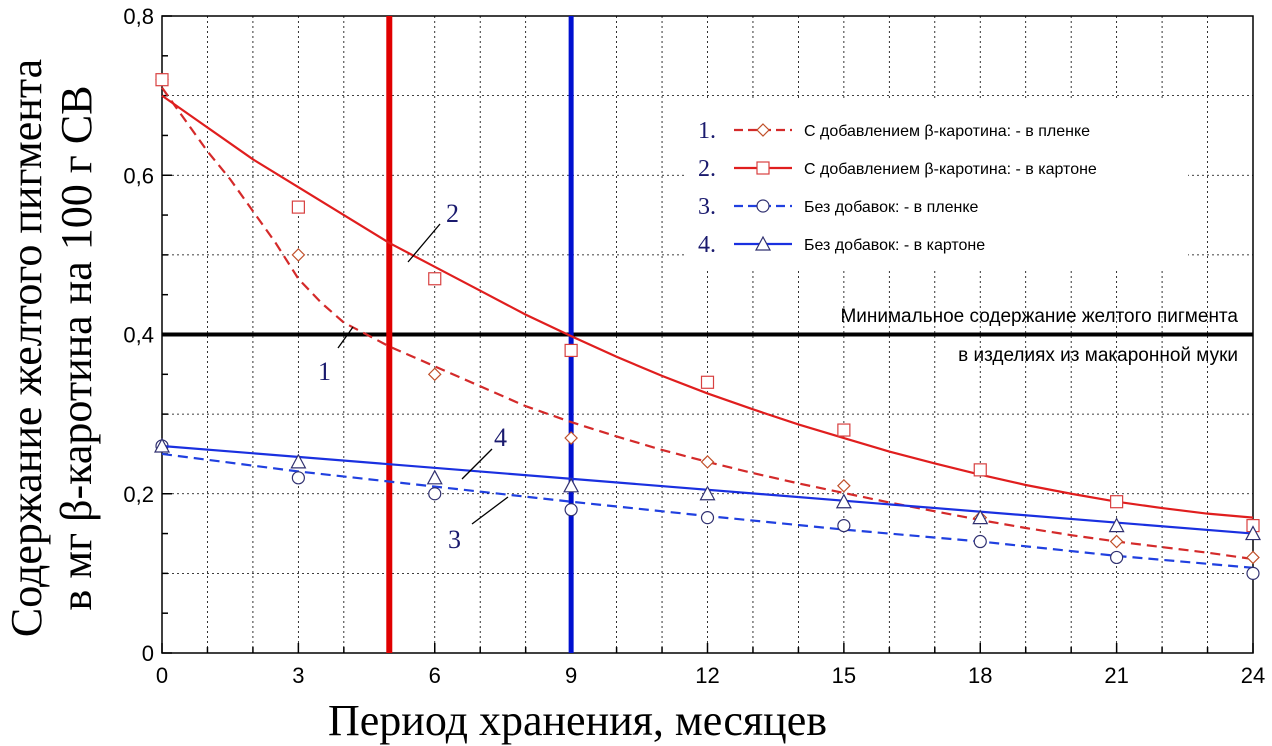  Describe the element at coordinates (500, 437) in the screenshot. I see `callout-label-4: 4` at that location.